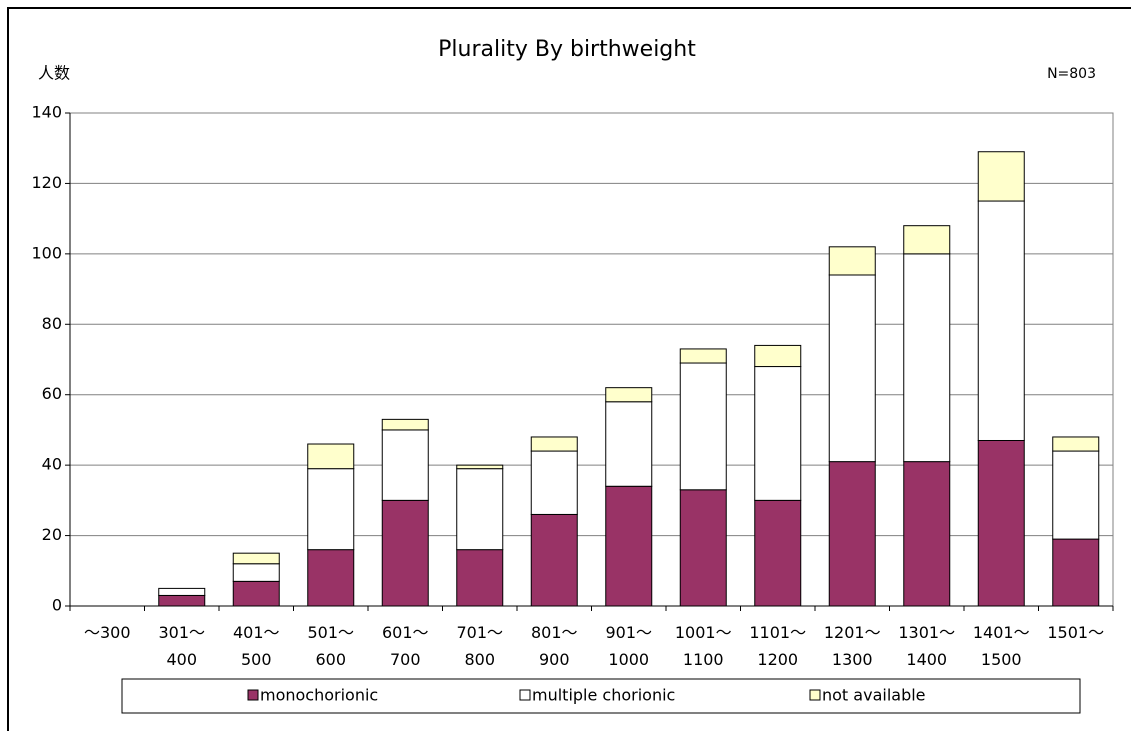  I want to click on y-axis-label: 人数, so click(54, 73).